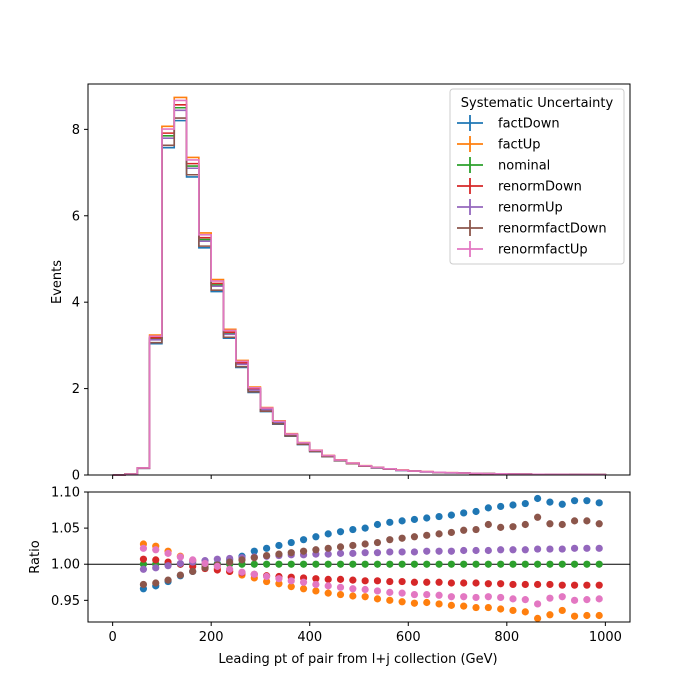  What do you see at coordinates (57, 282) in the screenshot?
I see `y-axis-label-events: Events` at bounding box center [57, 282].